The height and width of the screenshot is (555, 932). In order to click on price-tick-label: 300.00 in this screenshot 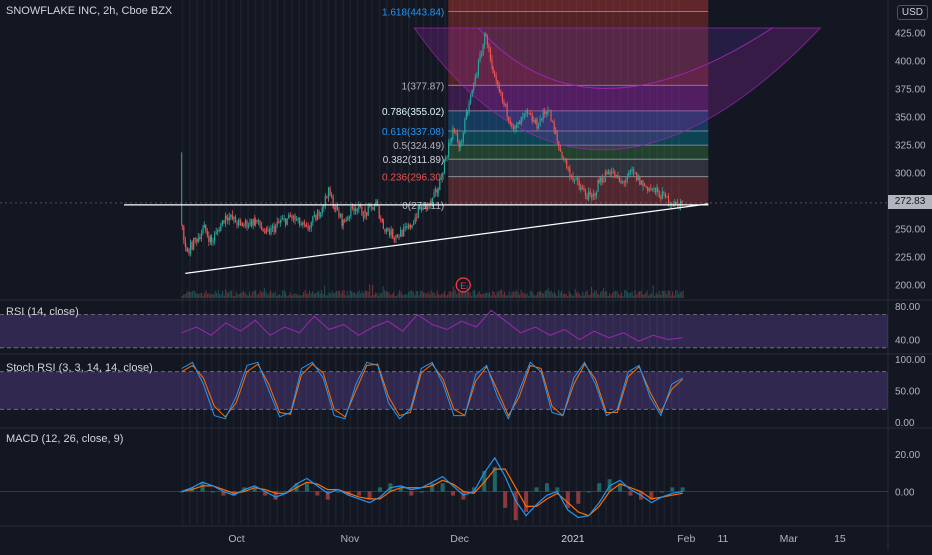, I will do `click(910, 174)`.